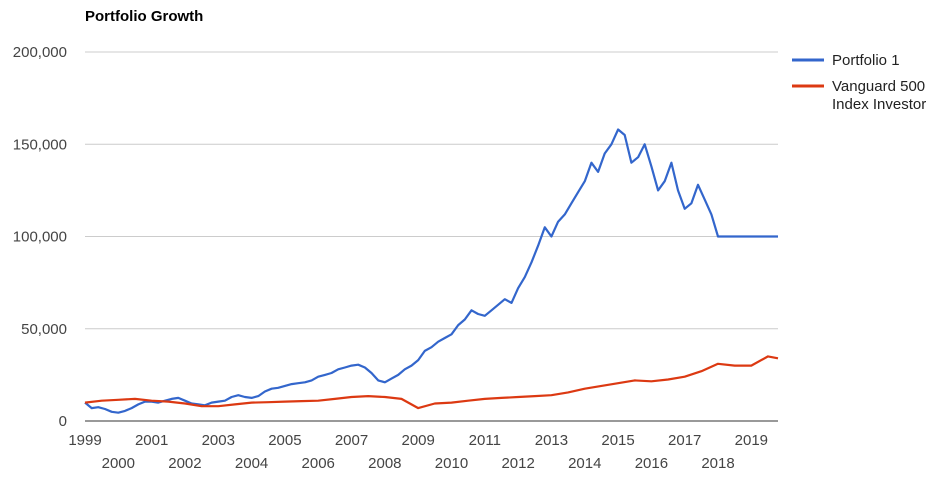 The image size is (937, 477). I want to click on legend: Portfolio 1 Vanguard 500 Index Investor, so click(860, 82).